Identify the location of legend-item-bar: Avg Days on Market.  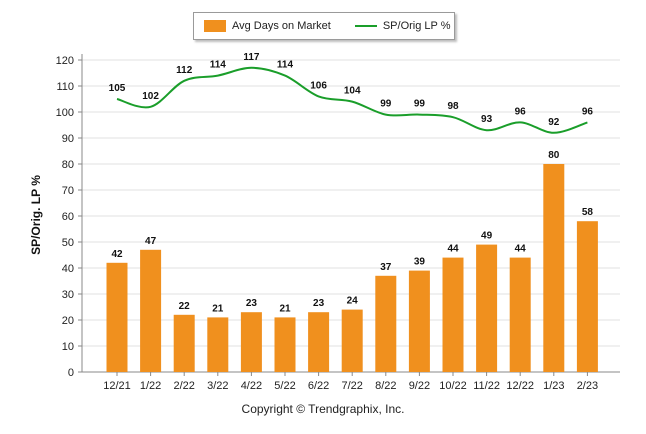
(267, 26).